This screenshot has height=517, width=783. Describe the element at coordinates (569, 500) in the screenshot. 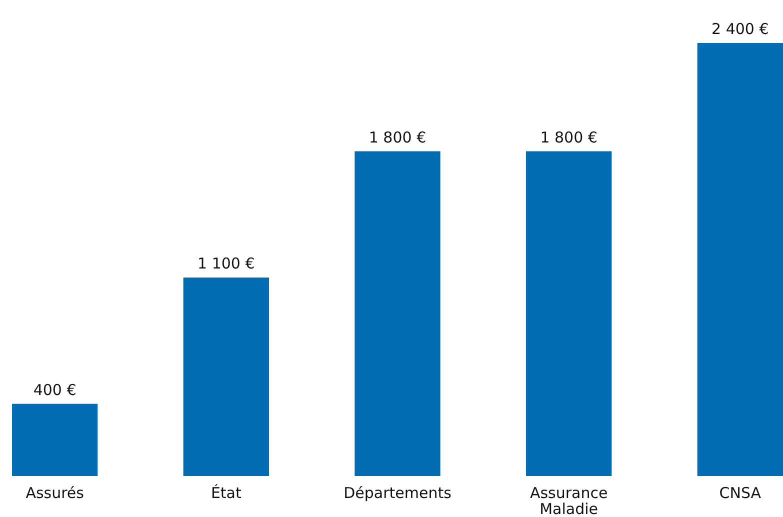

I see `x-tick-label: Assurance Maladie` at that location.